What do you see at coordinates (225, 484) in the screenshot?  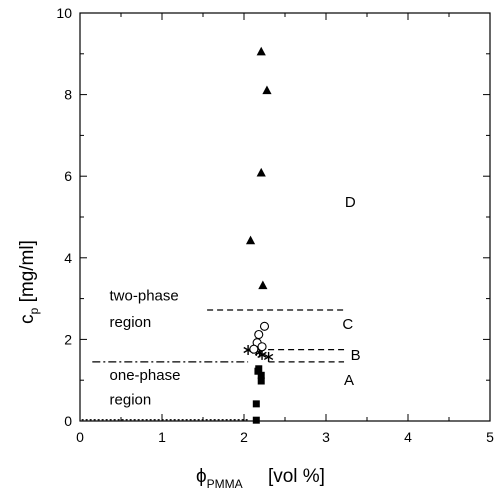 I see `x-axis-subscript: PMMA` at bounding box center [225, 484].